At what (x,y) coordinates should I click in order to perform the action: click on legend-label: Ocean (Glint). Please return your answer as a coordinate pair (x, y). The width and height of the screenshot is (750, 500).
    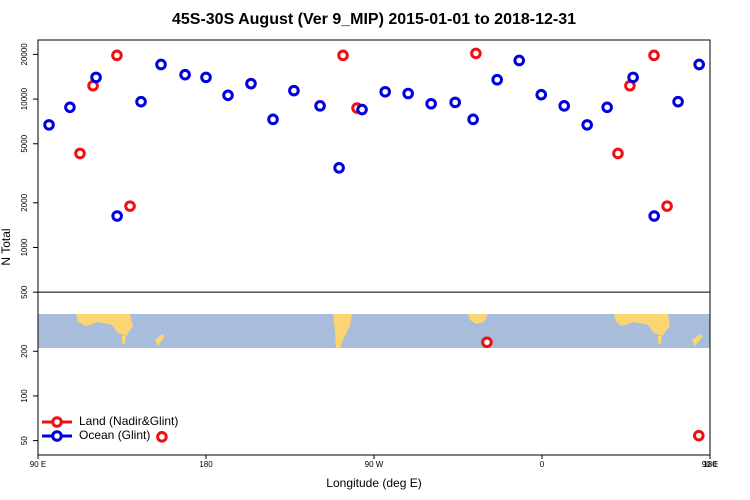
    Looking at the image, I should click on (114, 435).